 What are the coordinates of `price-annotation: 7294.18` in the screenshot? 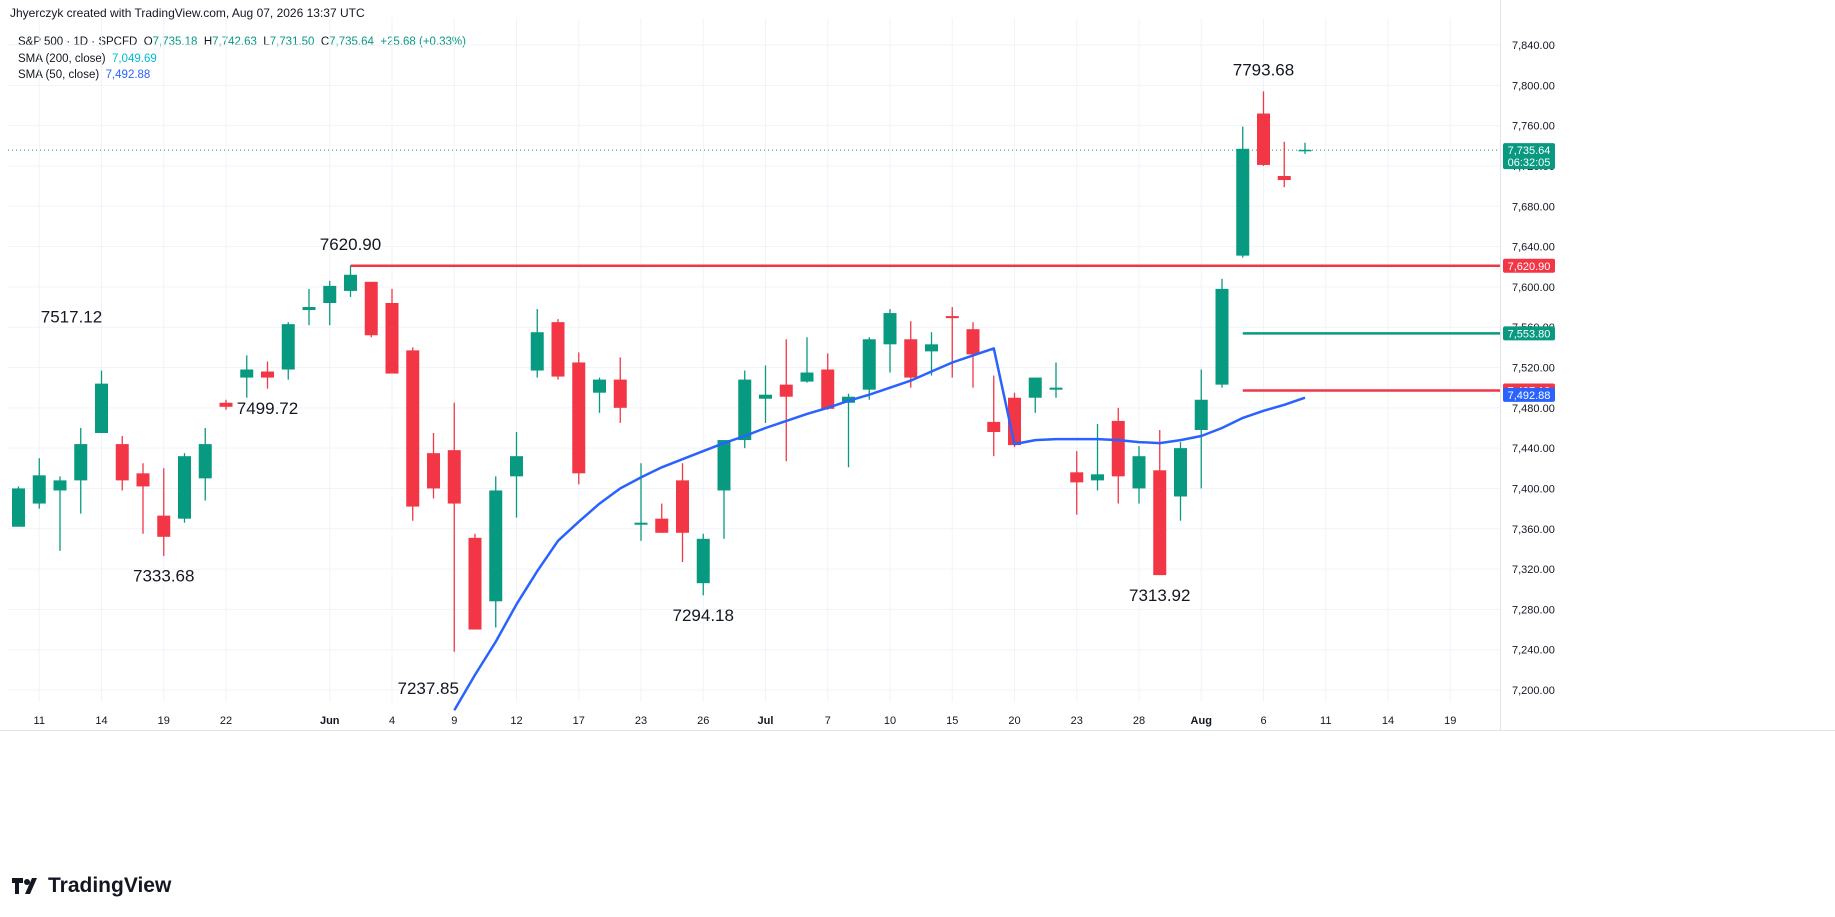 It's located at (703, 615).